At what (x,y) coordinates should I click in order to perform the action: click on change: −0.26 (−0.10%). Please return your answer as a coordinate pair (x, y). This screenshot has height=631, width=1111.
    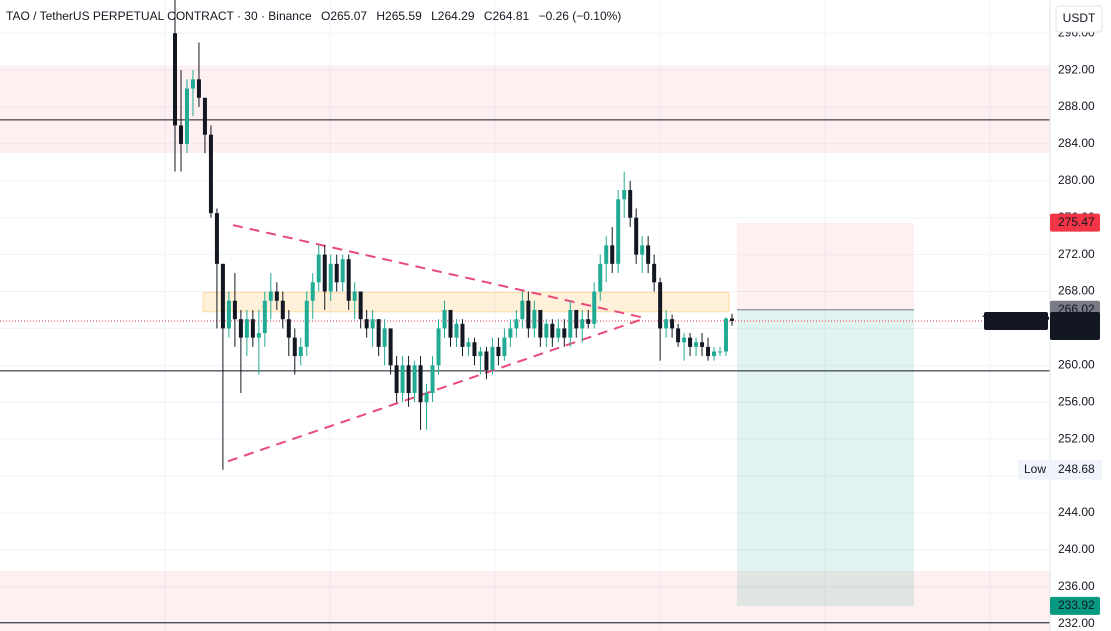
    Looking at the image, I should click on (580, 16).